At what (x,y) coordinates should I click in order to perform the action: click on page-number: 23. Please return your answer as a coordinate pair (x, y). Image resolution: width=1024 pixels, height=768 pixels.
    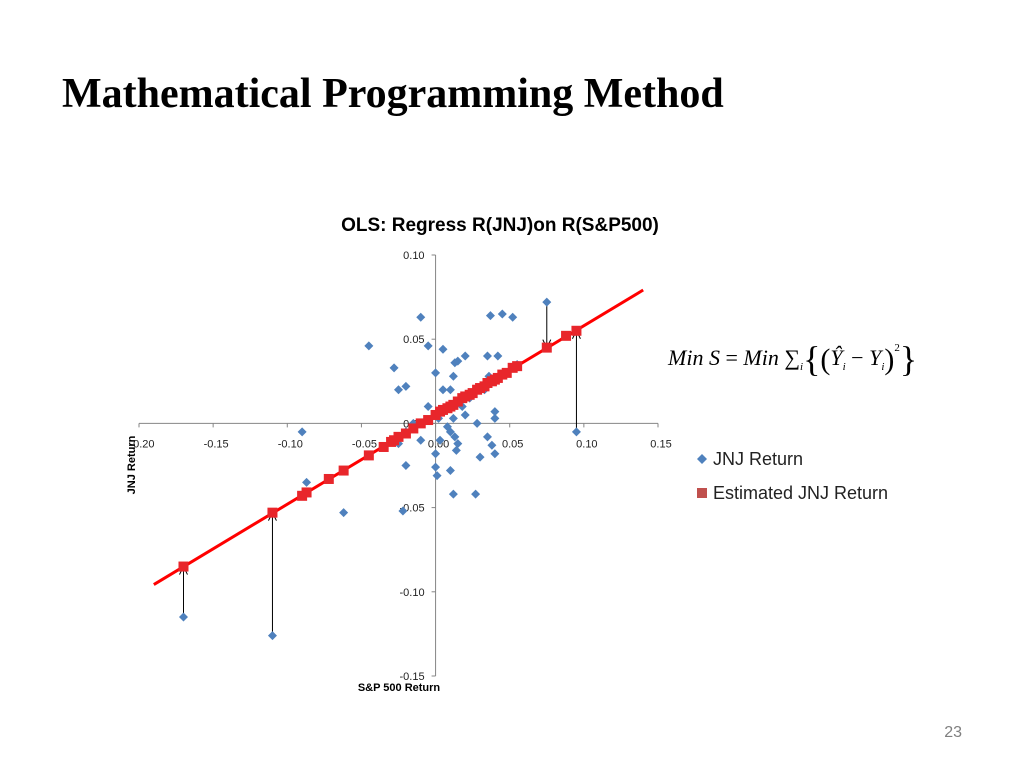
    Looking at the image, I should click on (953, 732).